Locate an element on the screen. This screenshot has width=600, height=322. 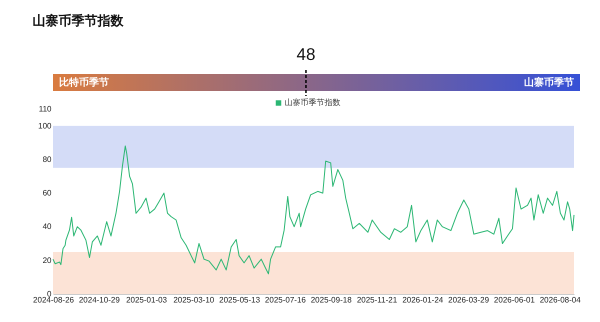
x-tick-label: 2025-11-21 is located at coordinates (377, 300).